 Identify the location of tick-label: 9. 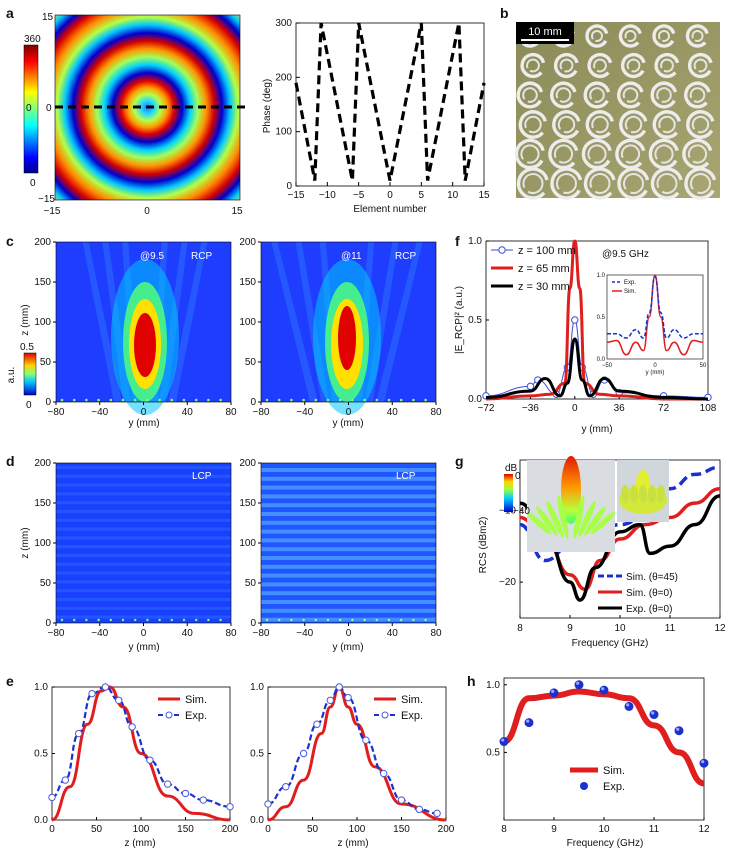
(570, 628).